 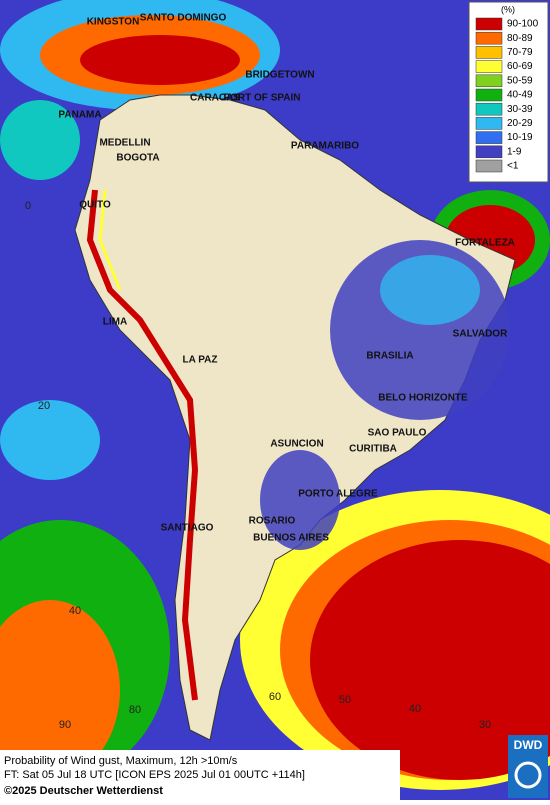 What do you see at coordinates (83, 791) in the screenshot?
I see `copyright: ©2025 Deutscher Wetterdienst` at bounding box center [83, 791].